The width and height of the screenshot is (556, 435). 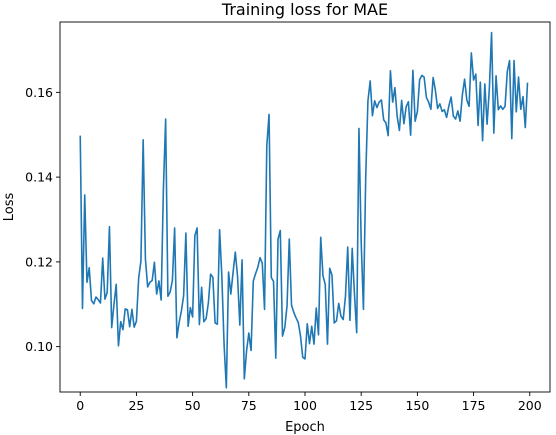 I want to click on y-axis-label: Loss, so click(x=9, y=207).